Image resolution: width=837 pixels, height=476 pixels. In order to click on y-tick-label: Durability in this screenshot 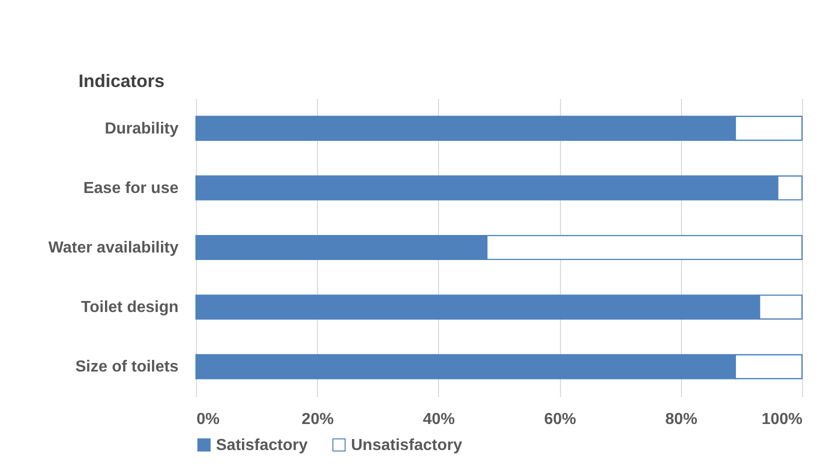, I will do `click(141, 129)`.